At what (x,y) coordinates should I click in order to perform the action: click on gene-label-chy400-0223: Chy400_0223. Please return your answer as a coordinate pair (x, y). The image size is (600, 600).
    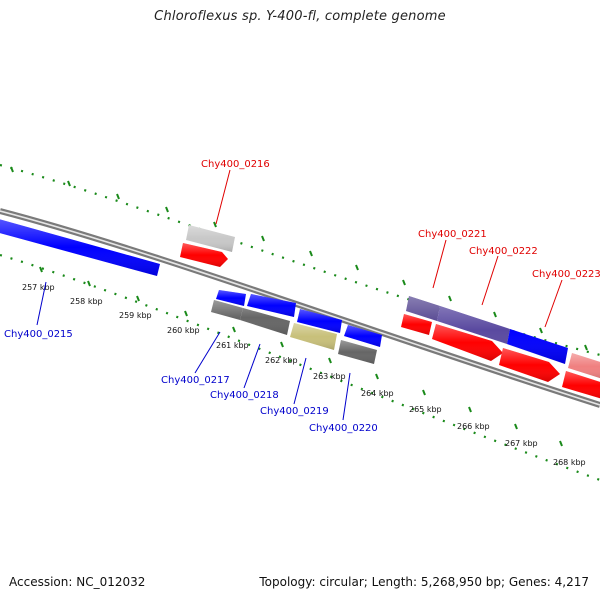
    Looking at the image, I should click on (566, 274).